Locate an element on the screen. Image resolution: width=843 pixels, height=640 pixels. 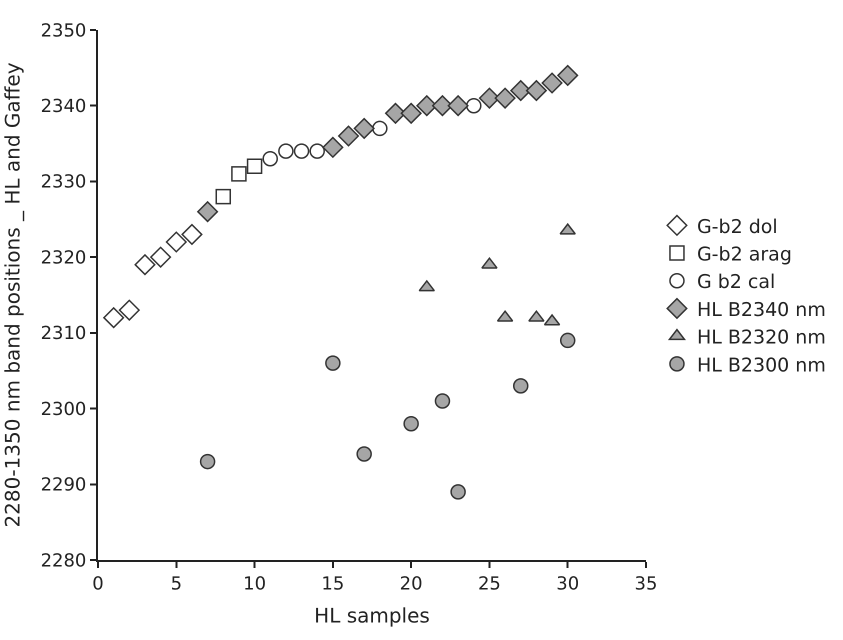
y-tick-label: 2280 is located at coordinates (63, 561).